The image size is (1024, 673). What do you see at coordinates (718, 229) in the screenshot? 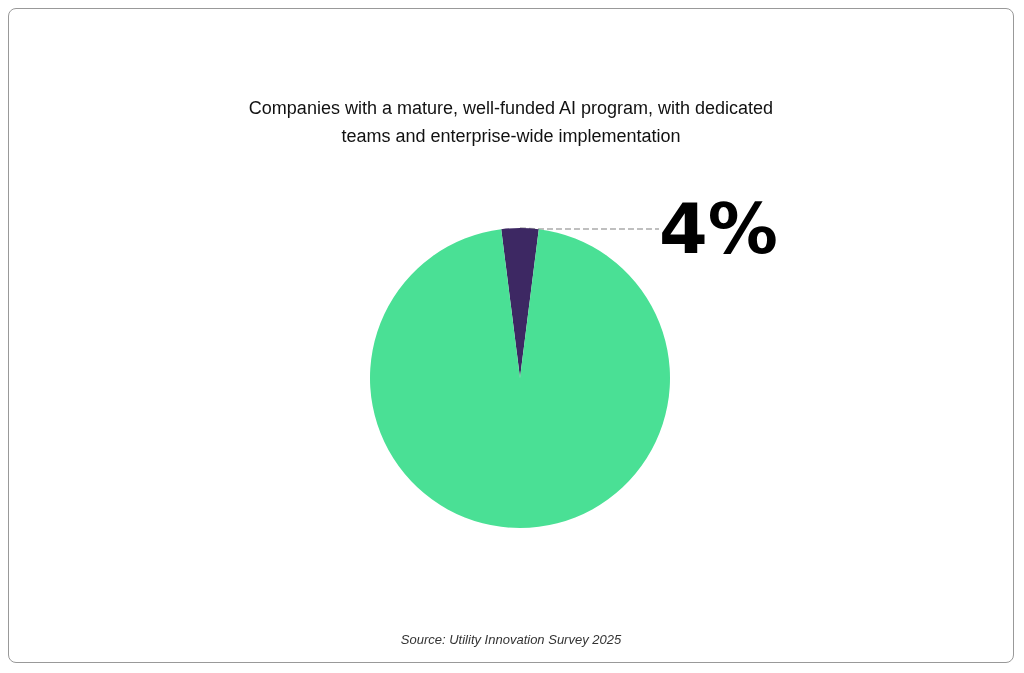
I see `data-label: 4%` at bounding box center [718, 229].